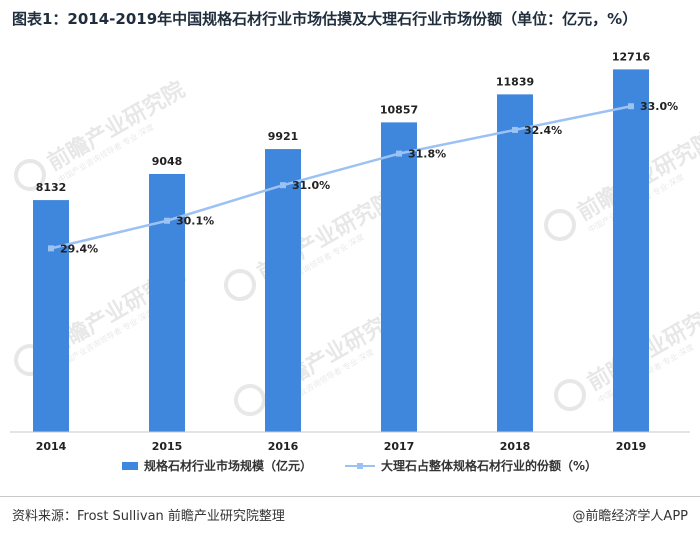 The height and width of the screenshot is (533, 700). Describe the element at coordinates (489, 465) in the screenshot. I see `legend-line-label: 大理石占整体规格石材行业的份额（%）` at that location.